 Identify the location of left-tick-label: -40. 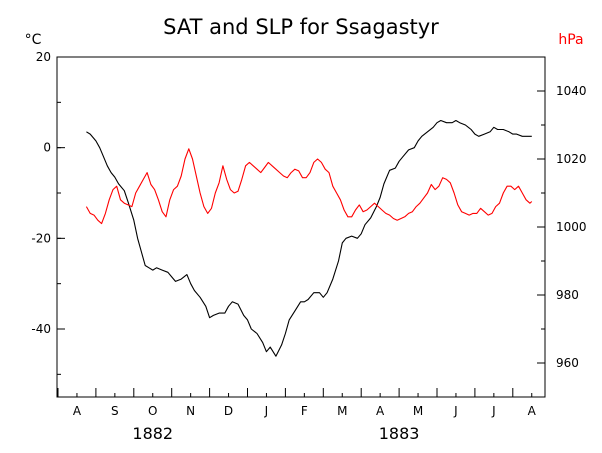
(41, 329).